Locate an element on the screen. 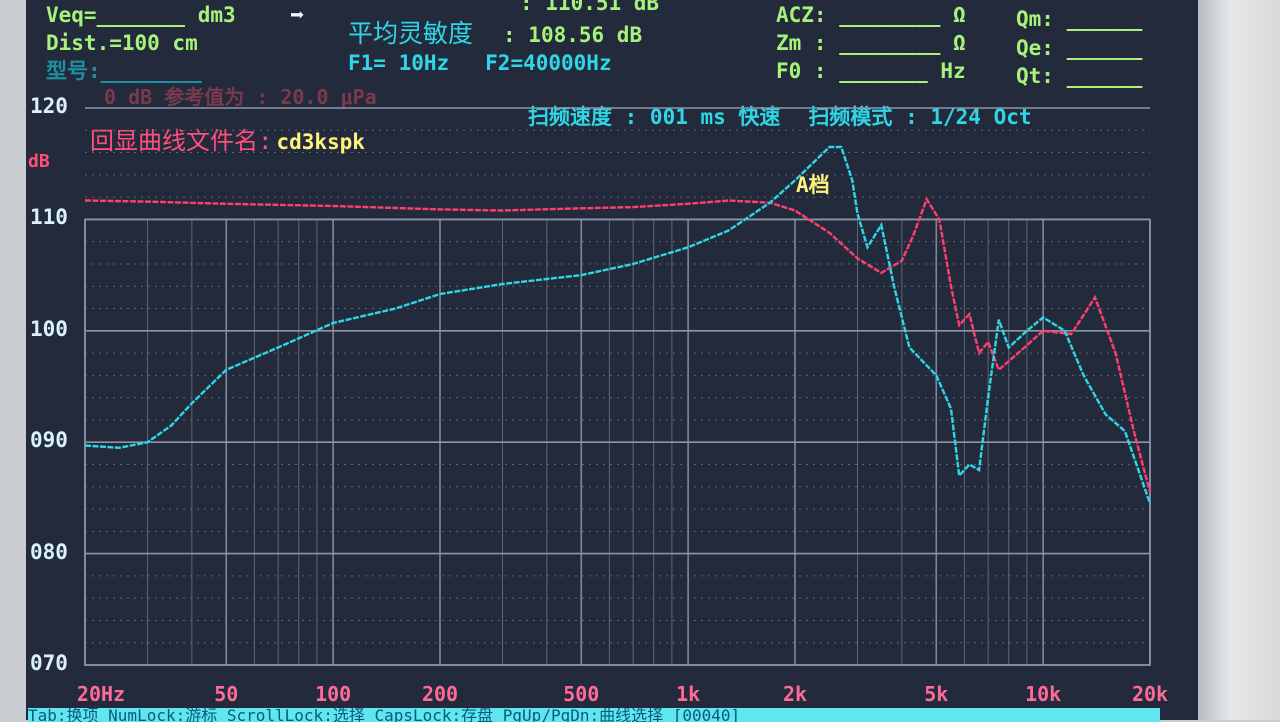  x-tick-label: 200 is located at coordinates (440, 694).